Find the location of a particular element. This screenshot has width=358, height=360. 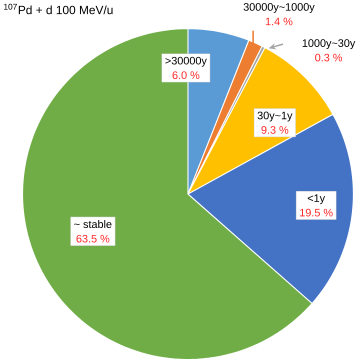

data-label: 6.0 % is located at coordinates (186, 75).